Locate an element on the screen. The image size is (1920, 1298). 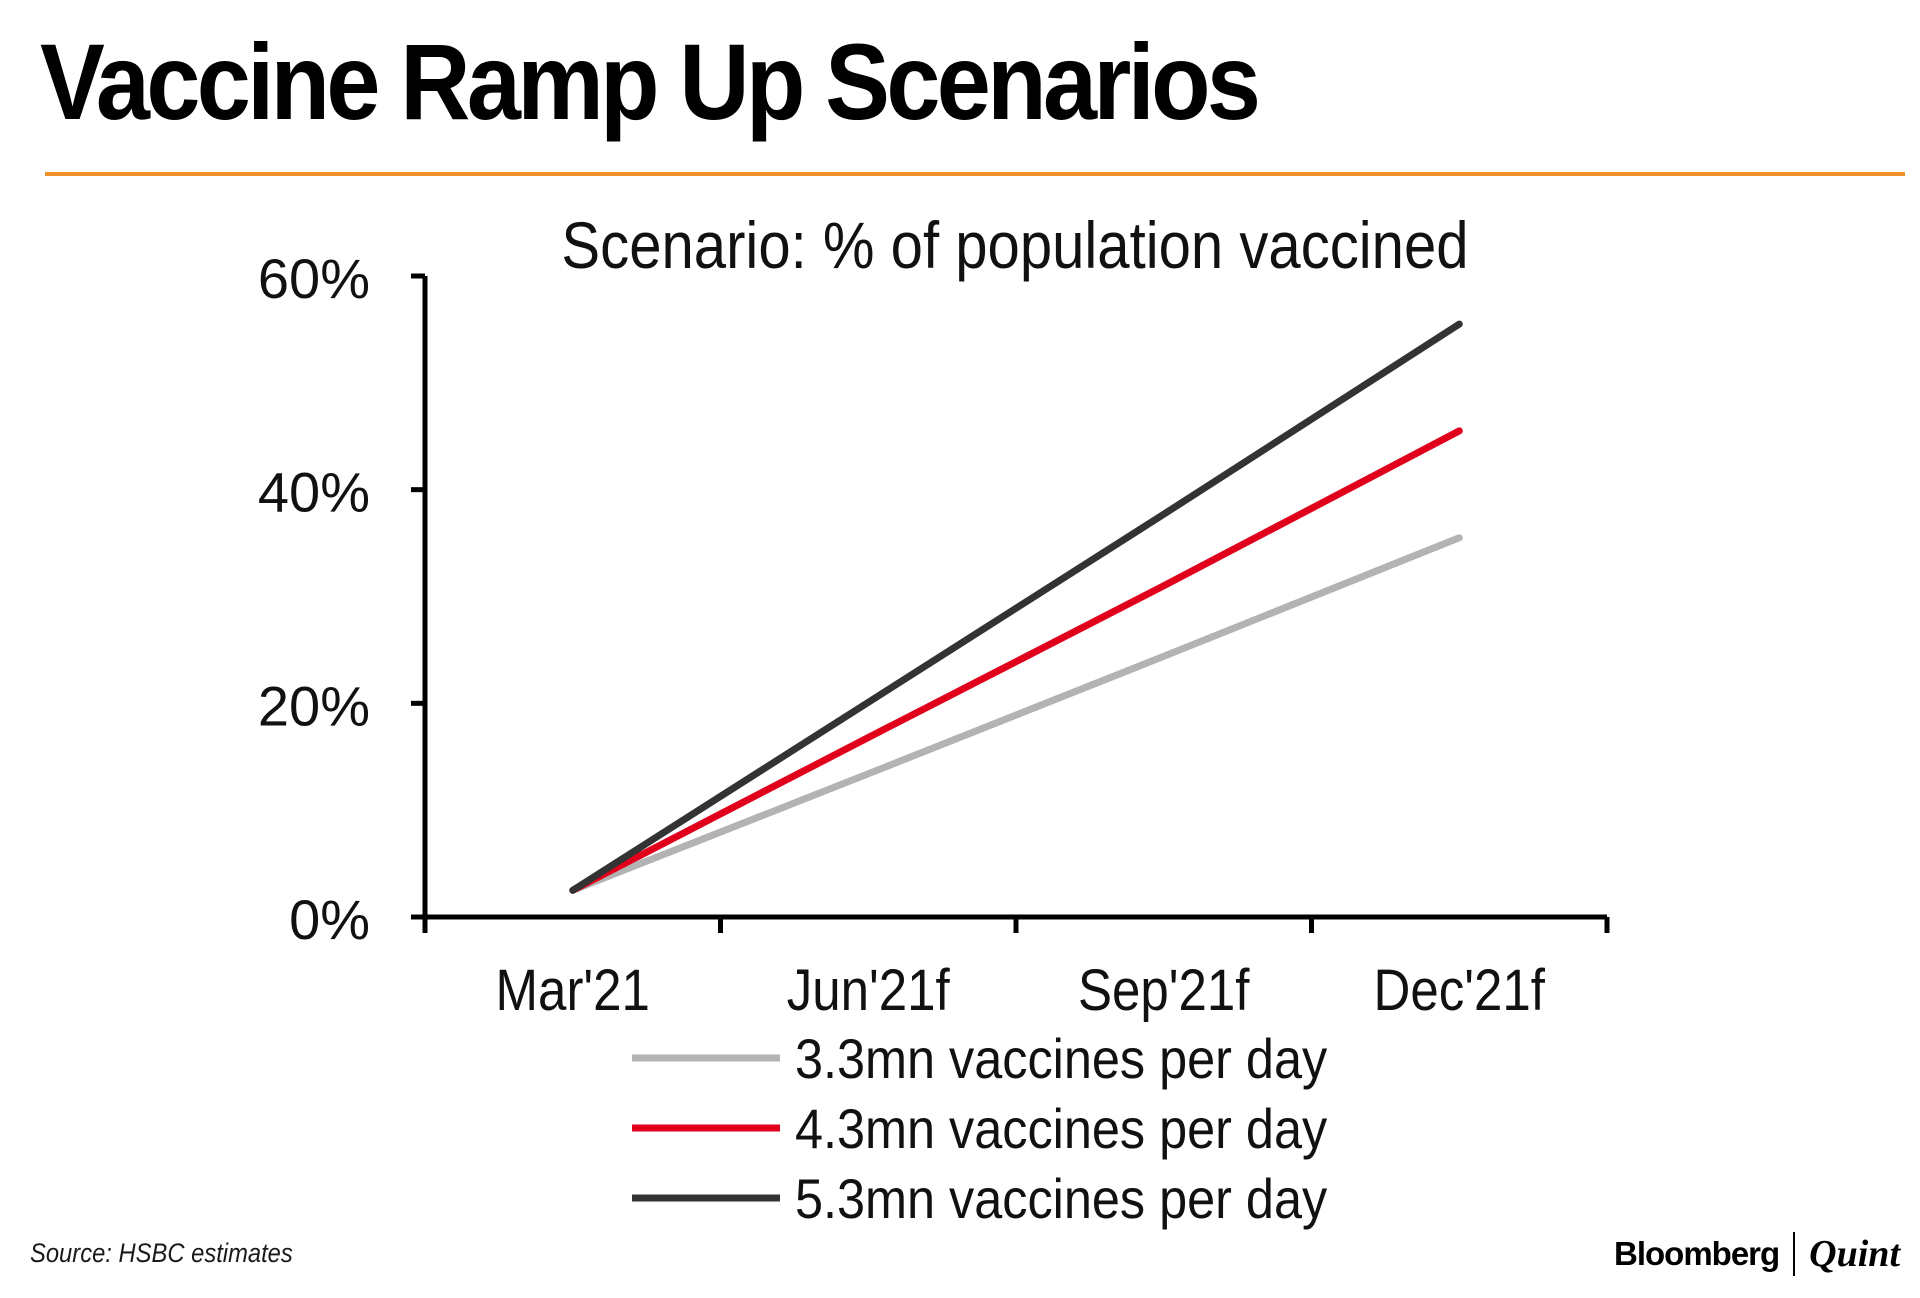
legend-label: 4.3mn vaccines per day is located at coordinates (1061, 1130).